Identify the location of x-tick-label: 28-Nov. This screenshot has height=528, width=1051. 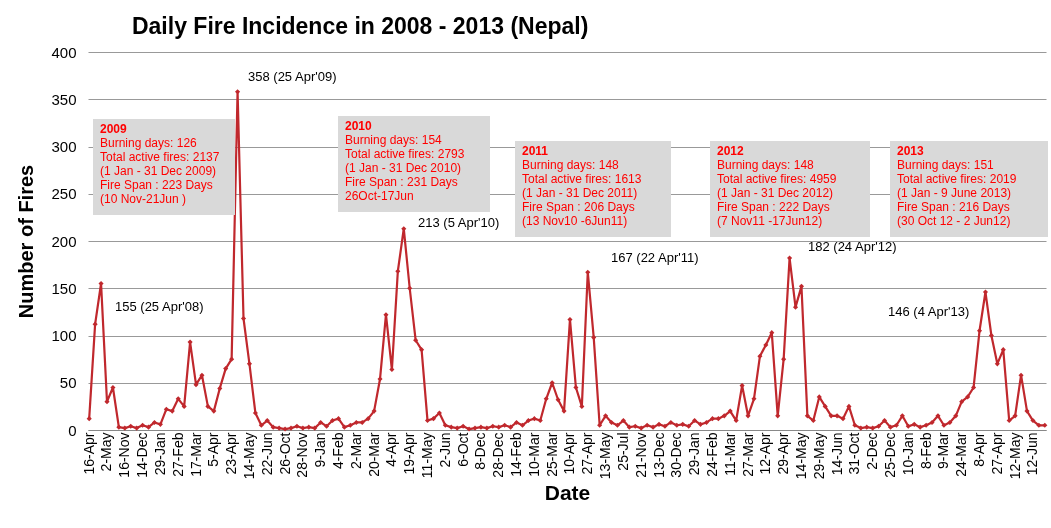
(302, 455).